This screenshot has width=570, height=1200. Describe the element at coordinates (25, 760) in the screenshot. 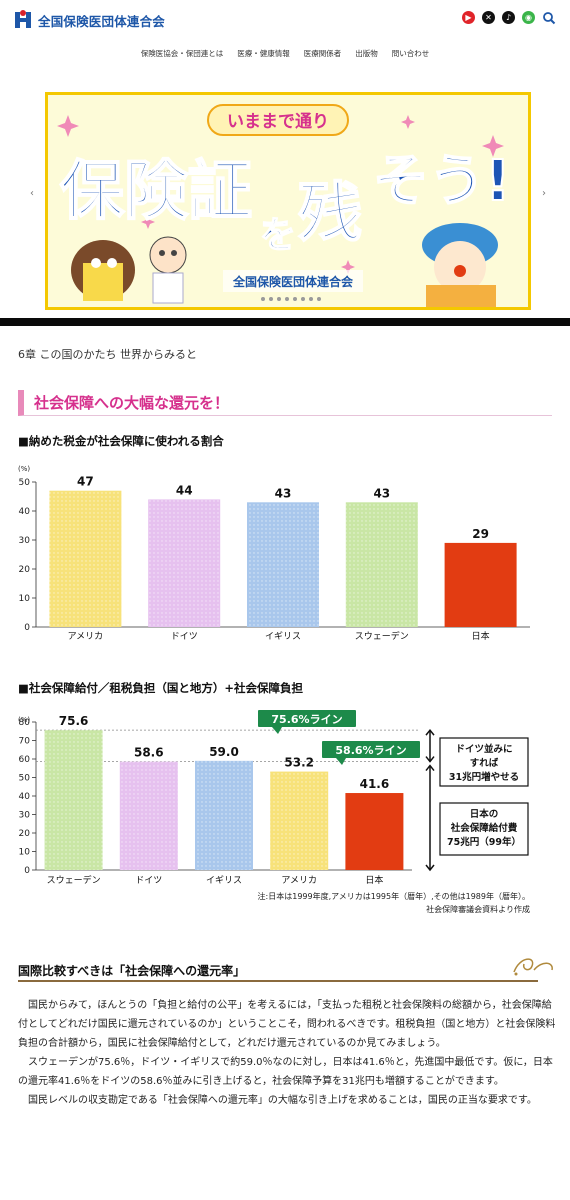

I see `chart2-ytick-label: 60` at that location.